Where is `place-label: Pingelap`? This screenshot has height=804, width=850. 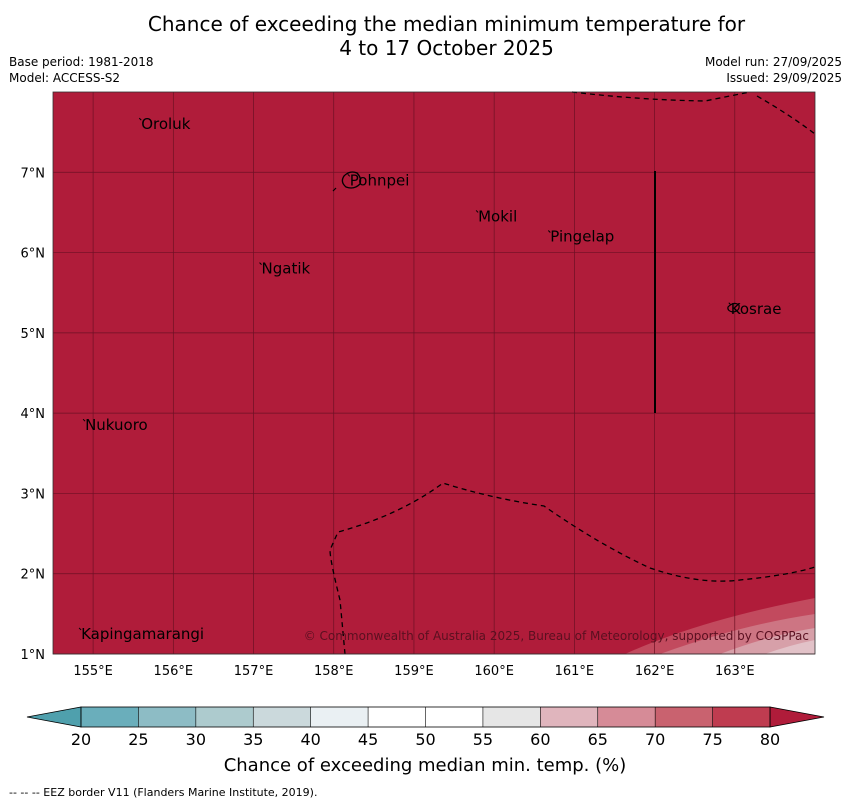 place-label: Pingelap is located at coordinates (582, 237).